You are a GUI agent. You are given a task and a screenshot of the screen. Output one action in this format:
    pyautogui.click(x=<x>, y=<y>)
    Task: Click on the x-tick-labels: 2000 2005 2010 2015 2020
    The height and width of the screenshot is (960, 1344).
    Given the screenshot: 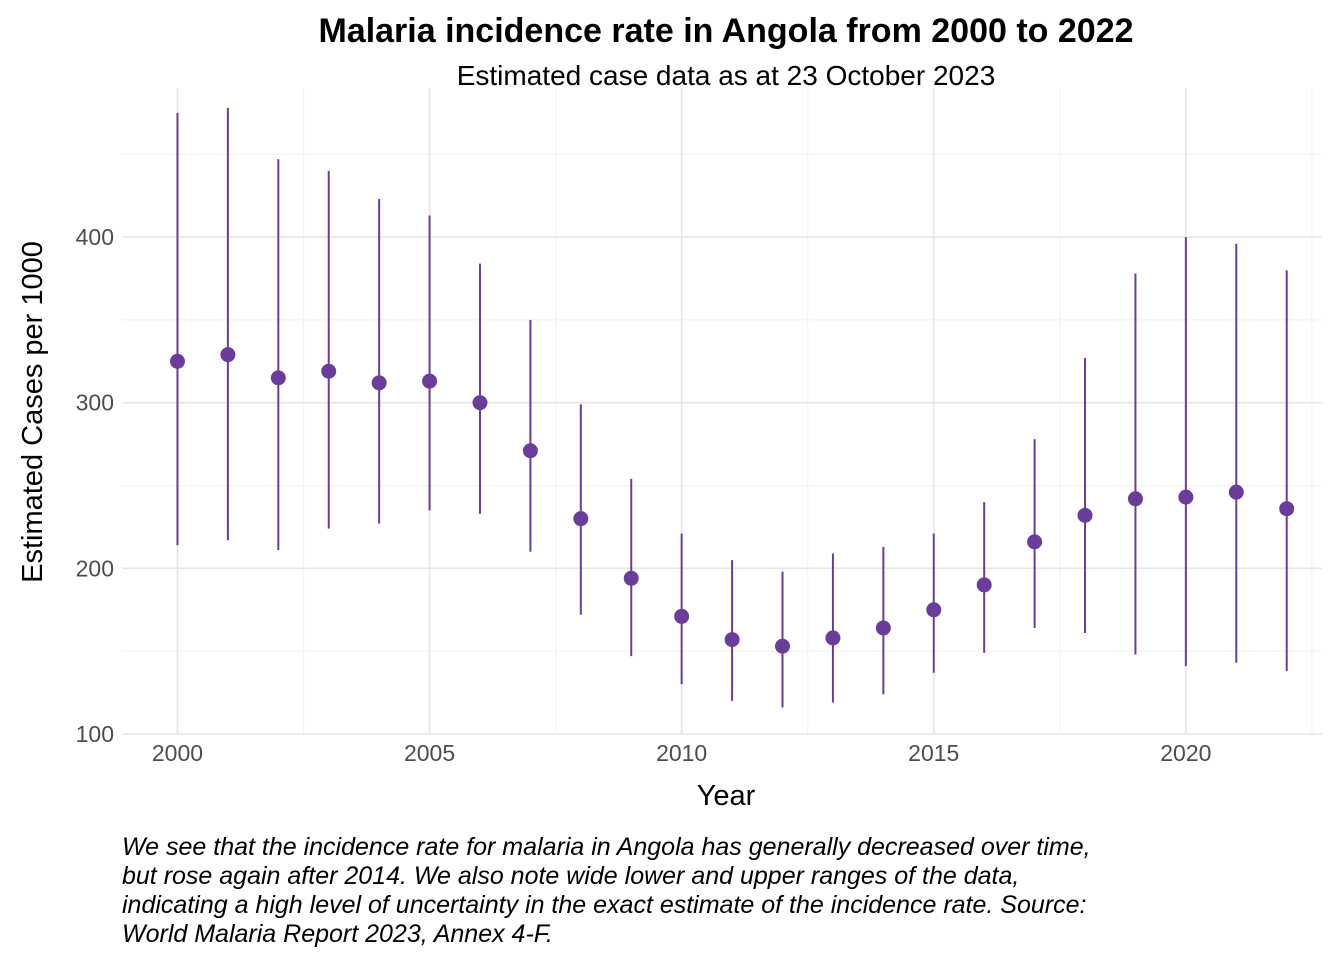 What is the action you would take?
    pyautogui.click(x=682, y=753)
    